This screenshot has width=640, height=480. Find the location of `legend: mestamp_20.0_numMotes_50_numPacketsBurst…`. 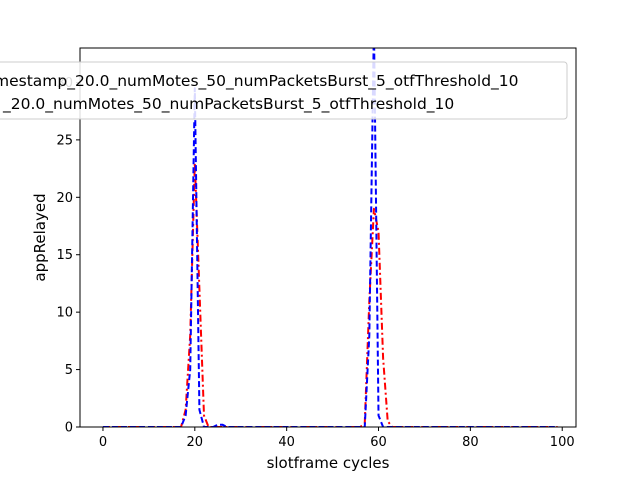

legend: mestamp_20.0_numMotes_50_numPacketsBurst… is located at coordinates (284, 90).